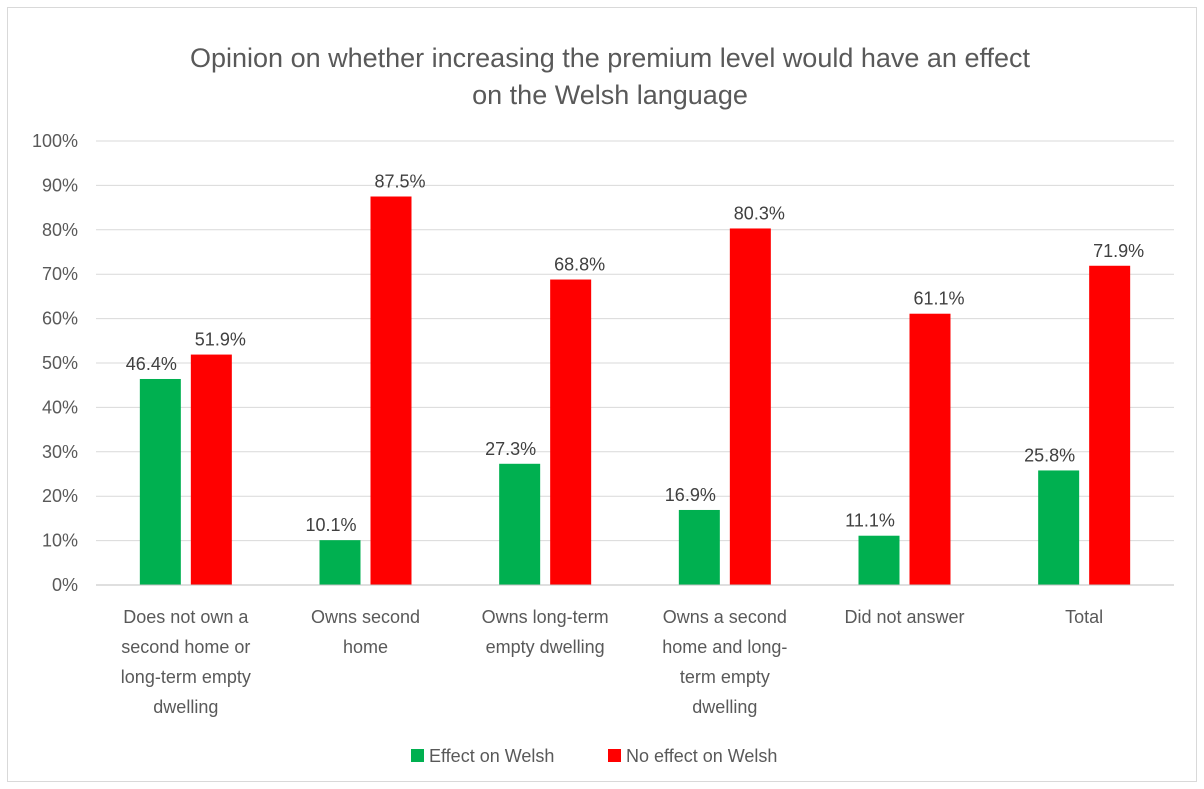  Describe the element at coordinates (365, 647) in the screenshot. I see `x-category-label: home` at that location.